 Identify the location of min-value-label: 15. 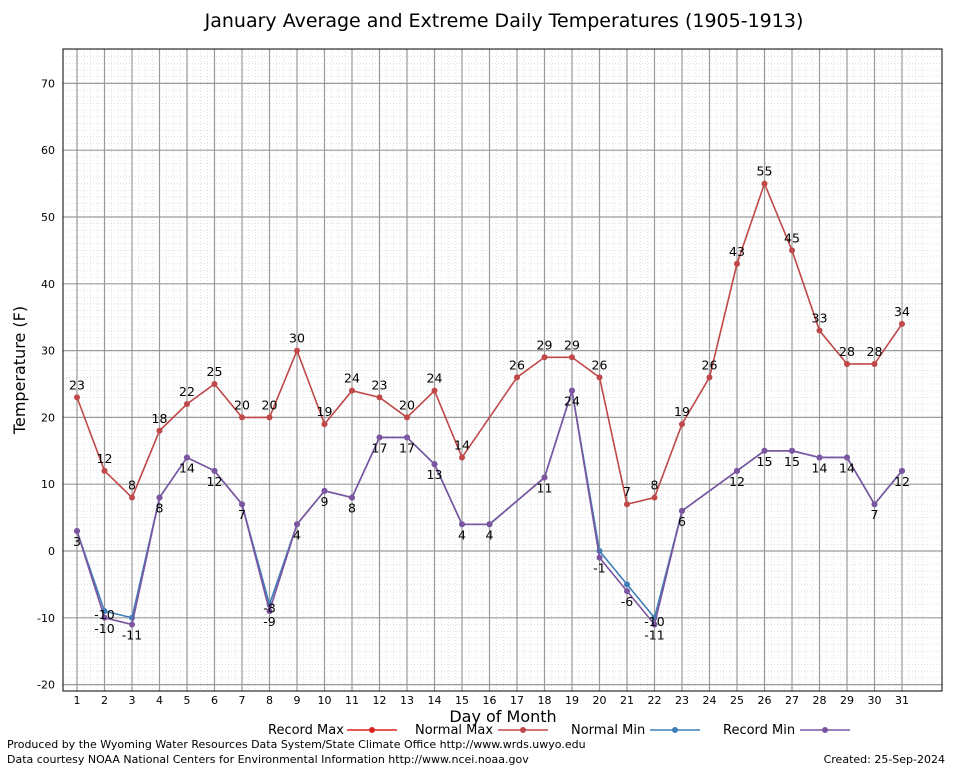
(765, 461).